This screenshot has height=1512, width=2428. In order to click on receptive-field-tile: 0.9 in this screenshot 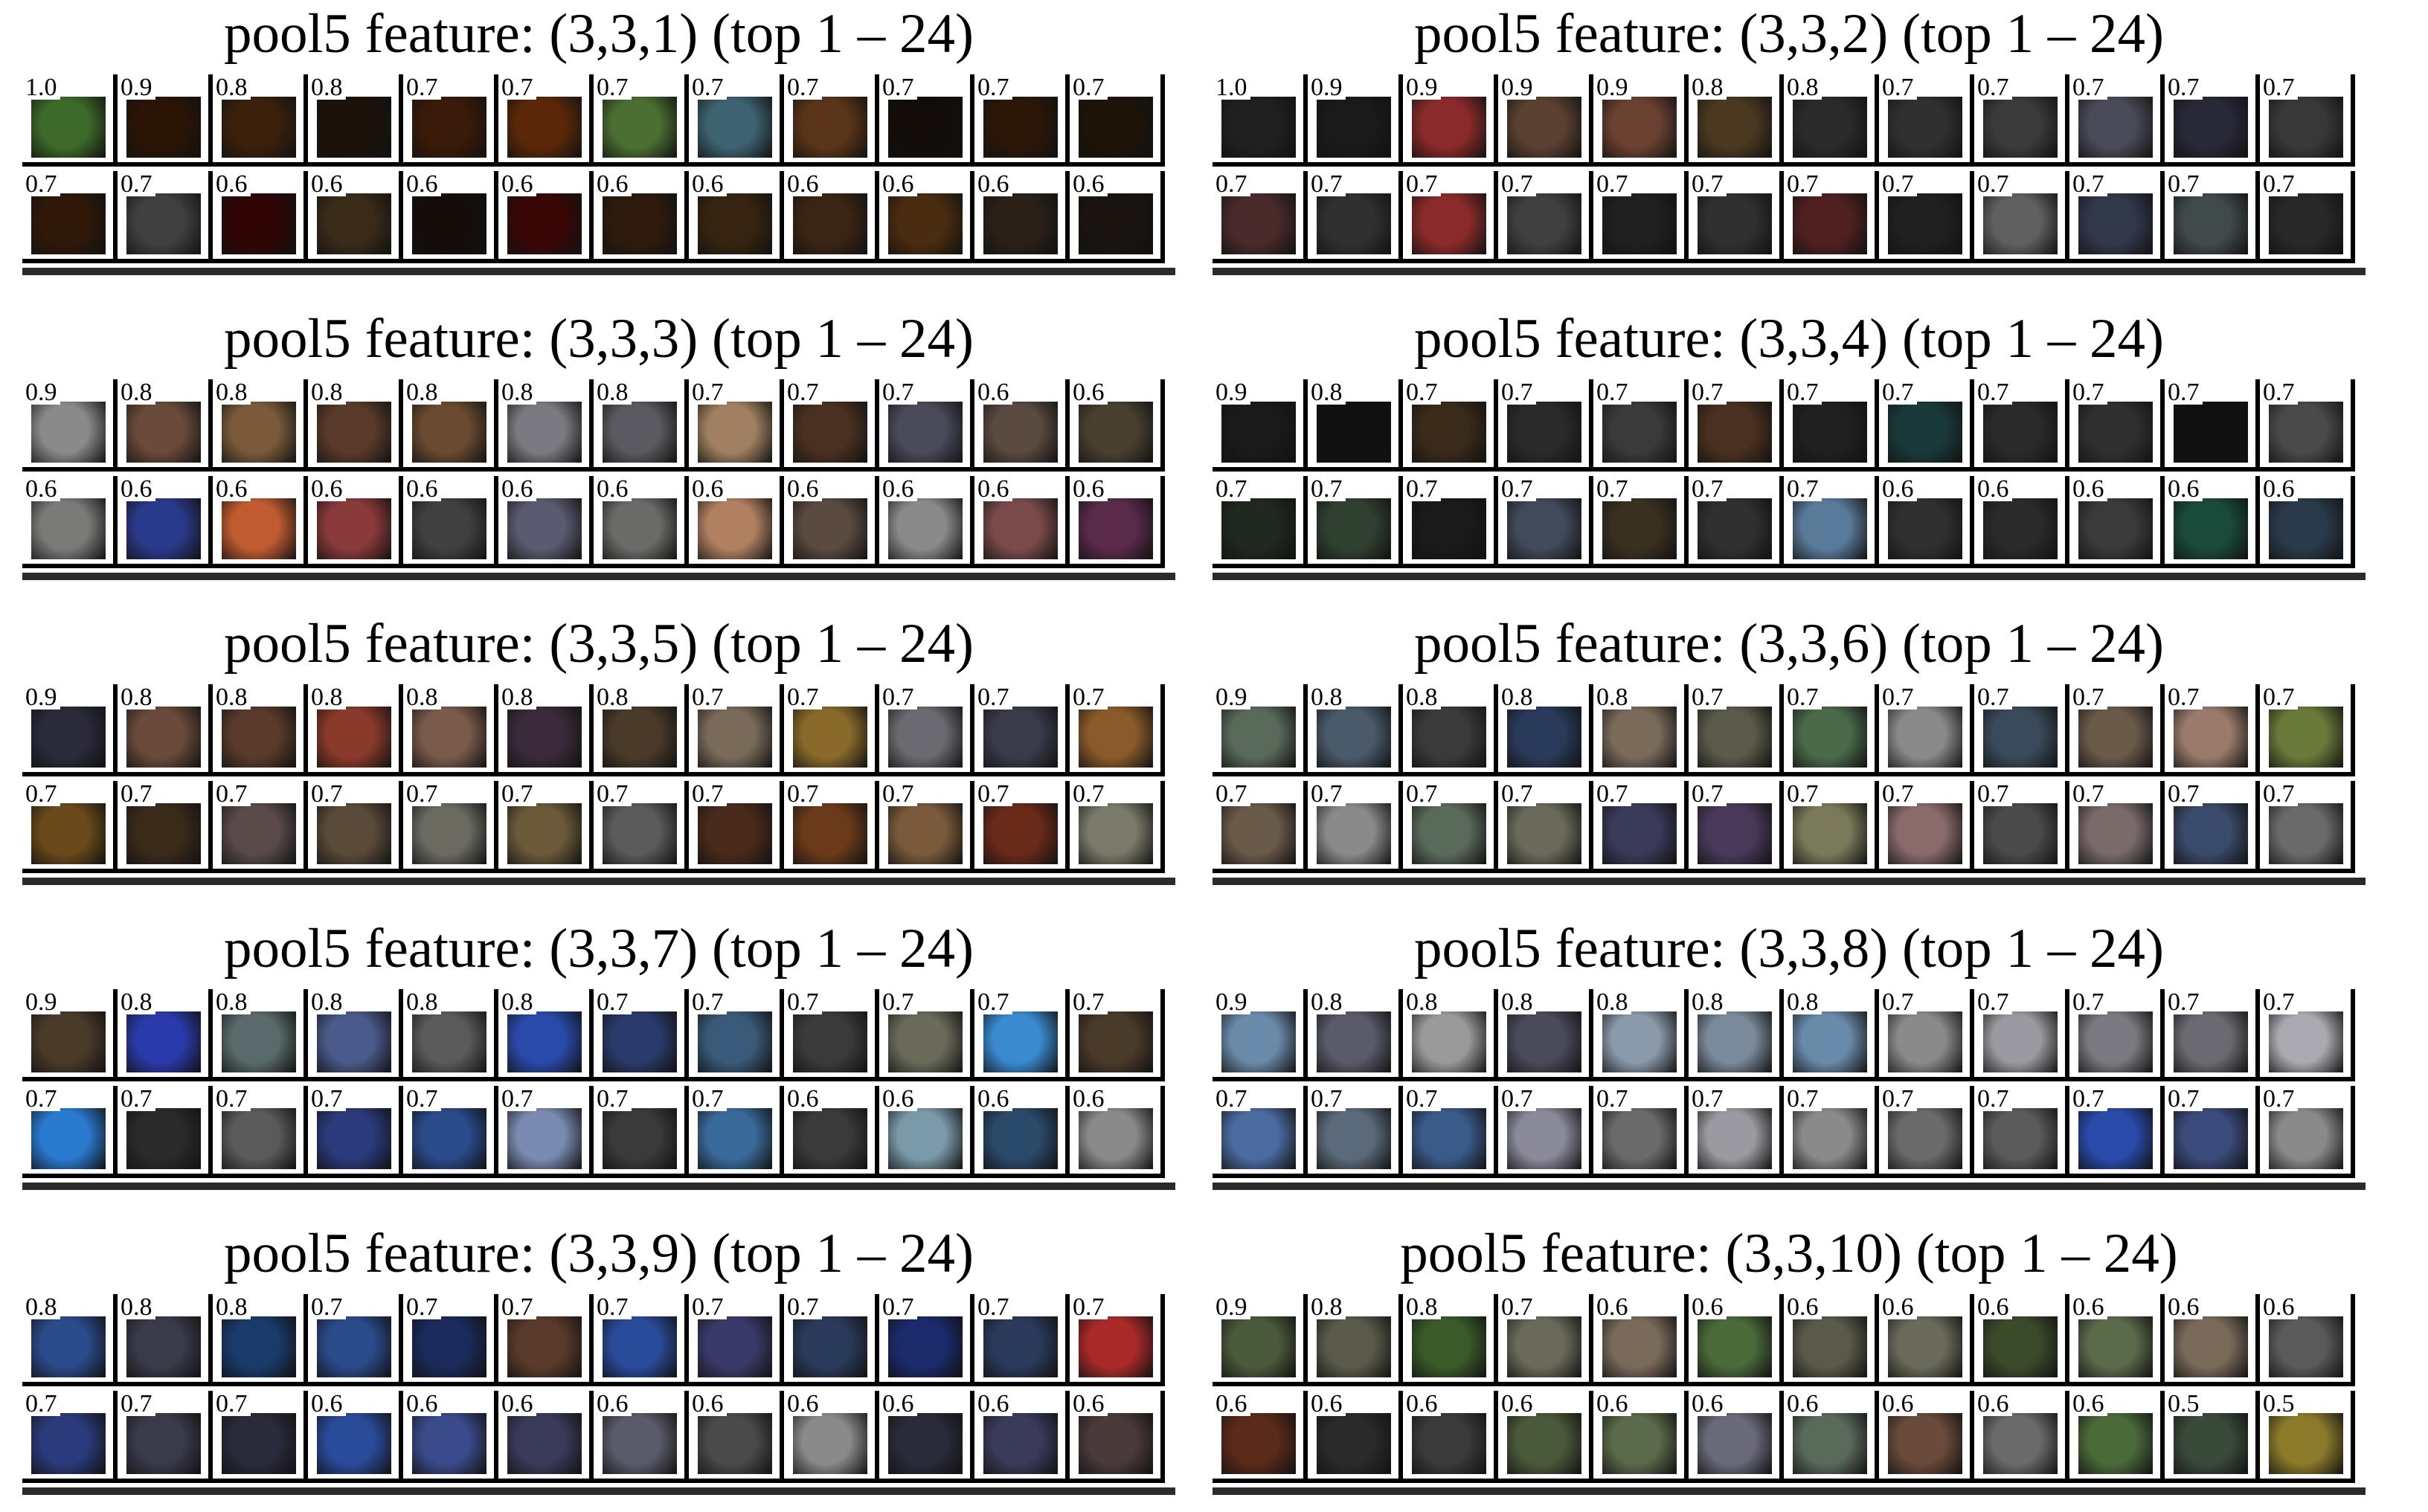, I will do `click(165, 120)`.